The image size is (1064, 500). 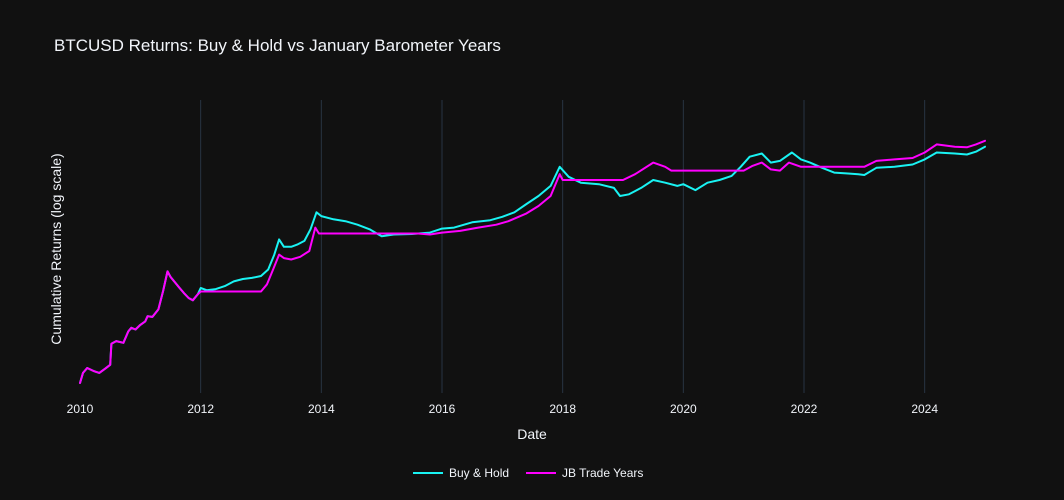 What do you see at coordinates (56, 248) in the screenshot?
I see `y-axis-title: Cumulative Returns (log scale)` at bounding box center [56, 248].